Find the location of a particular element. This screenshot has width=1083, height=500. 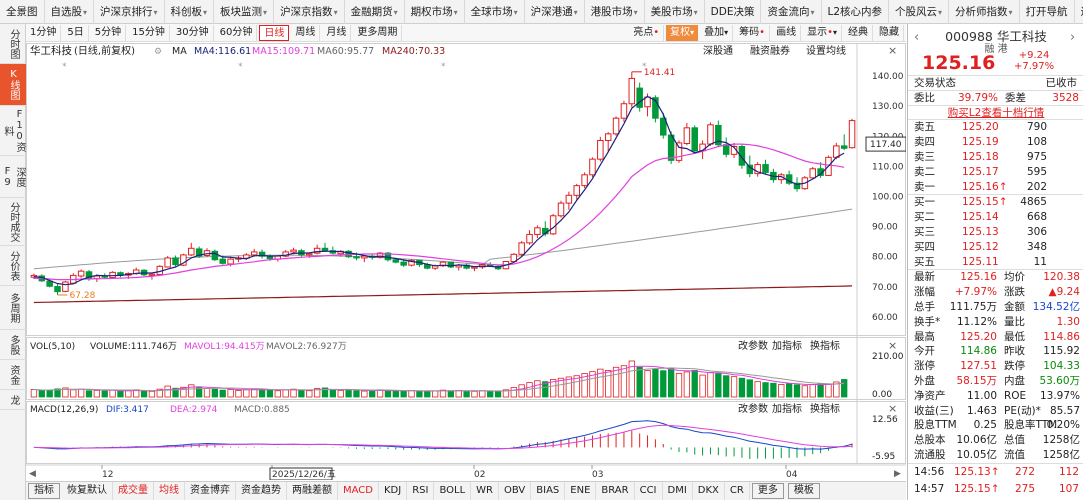

close-icon: × is located at coordinates (892, 50).